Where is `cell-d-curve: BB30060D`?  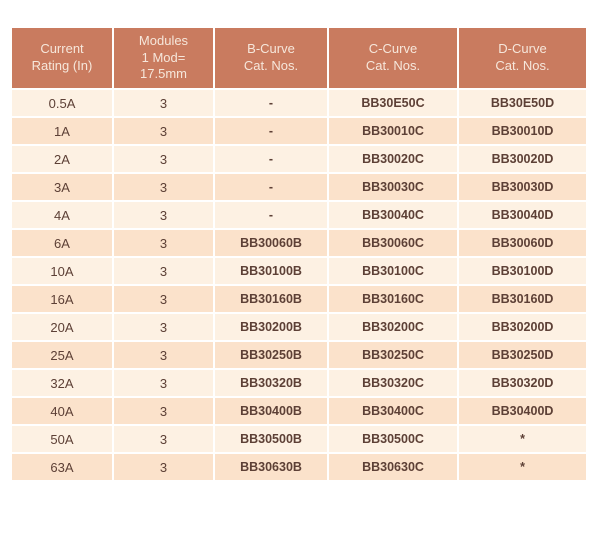
cell-d-curve: BB30060D is located at coordinates (522, 243).